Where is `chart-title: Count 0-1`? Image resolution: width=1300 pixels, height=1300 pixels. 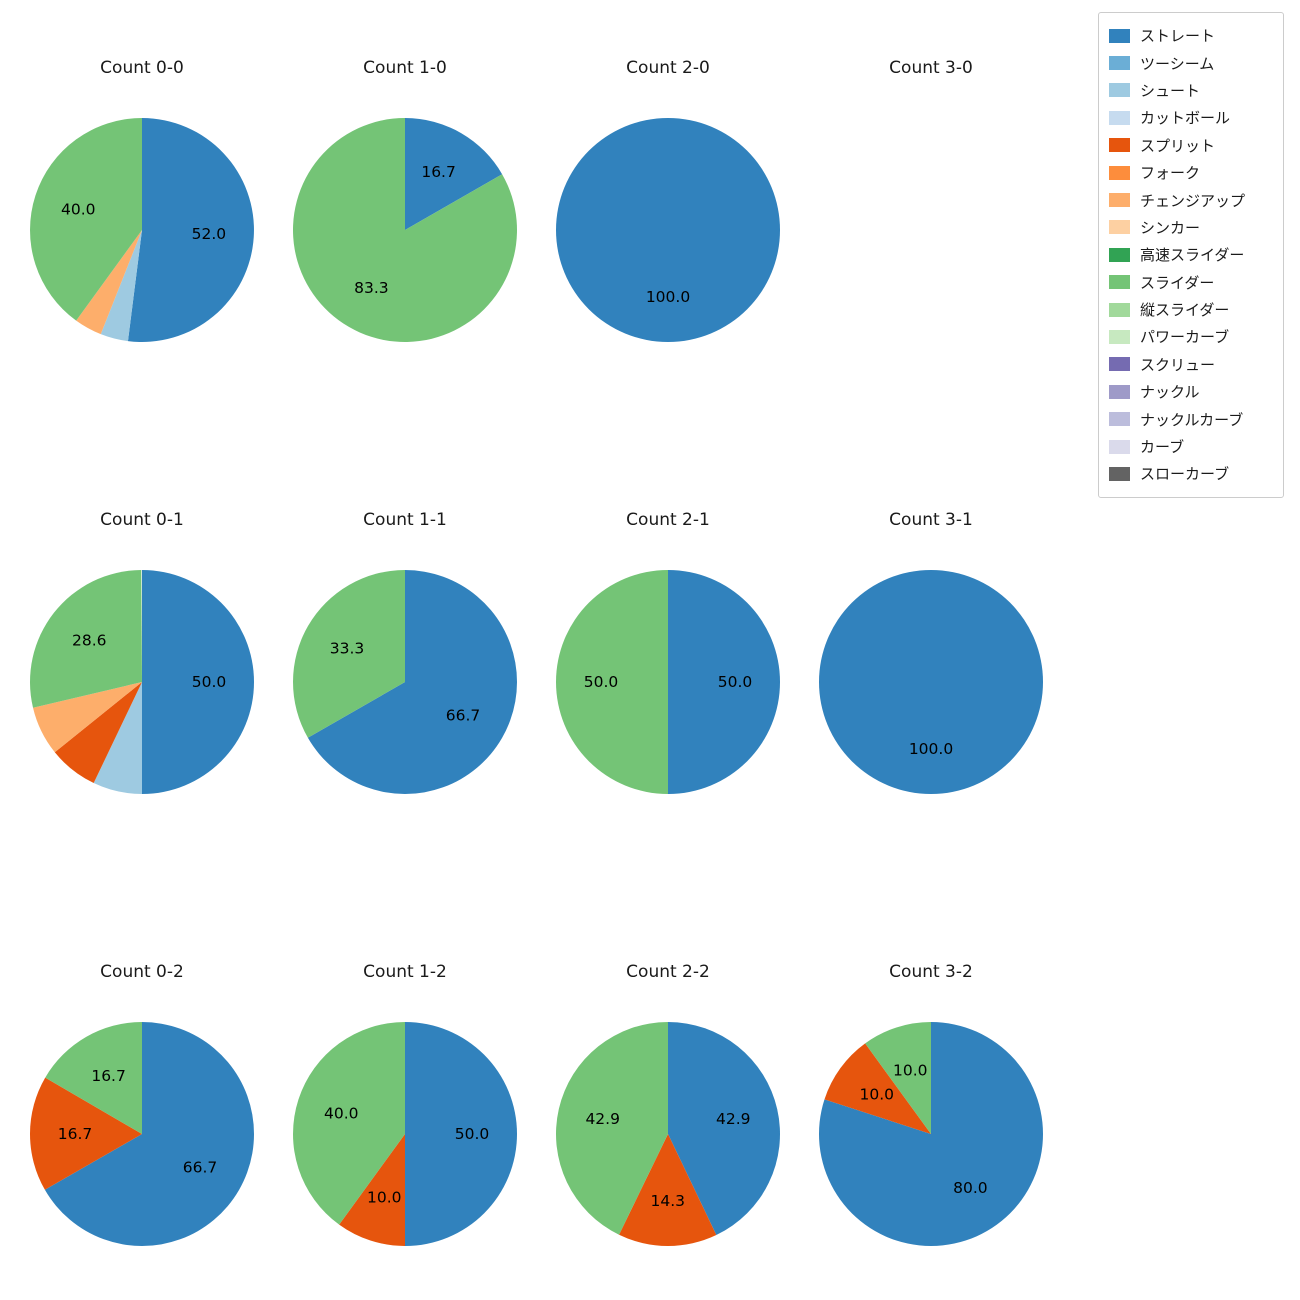 chart-title: Count 0-1 is located at coordinates (142, 520).